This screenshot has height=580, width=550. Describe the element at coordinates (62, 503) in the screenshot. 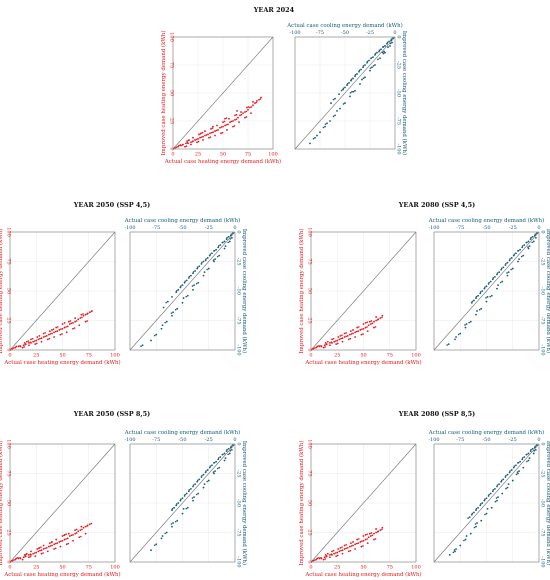

I see `reference-line` at that location.